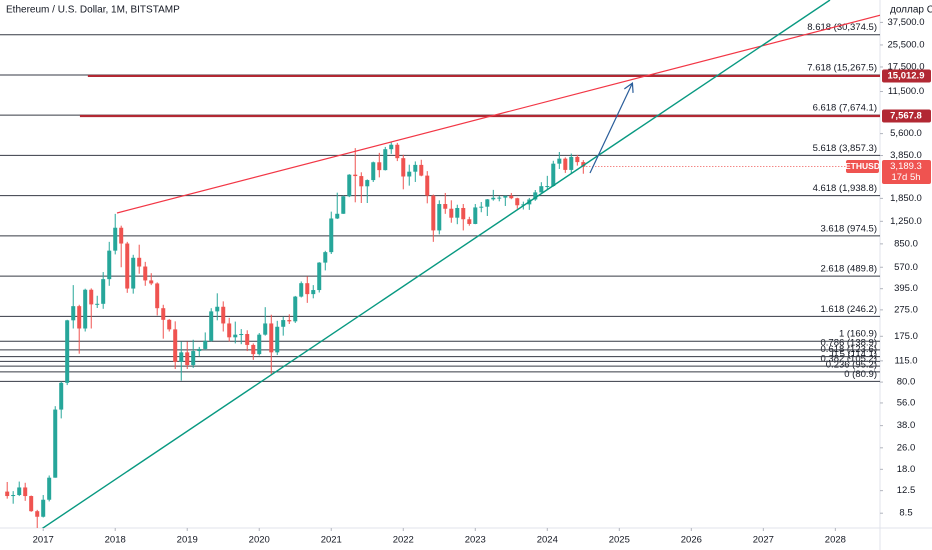 This screenshot has height=550, width=932. I want to click on y-tick-label: 26.0, so click(906, 447).